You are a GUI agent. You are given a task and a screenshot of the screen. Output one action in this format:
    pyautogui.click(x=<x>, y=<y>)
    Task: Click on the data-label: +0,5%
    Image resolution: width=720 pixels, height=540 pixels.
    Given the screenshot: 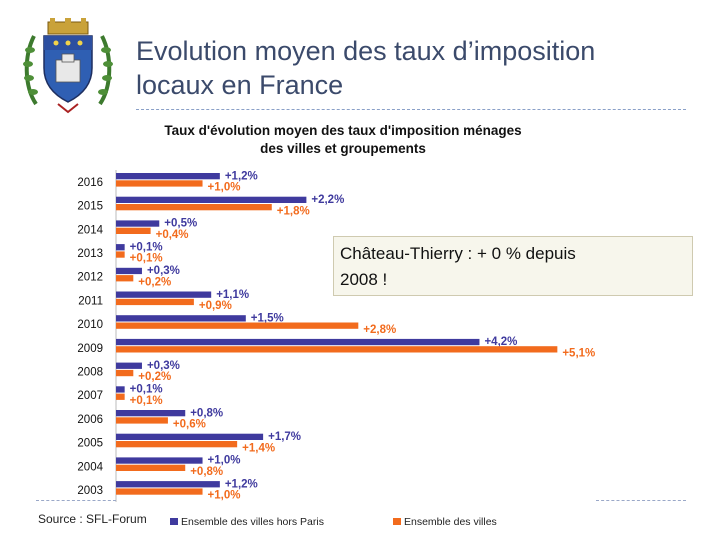 What is the action you would take?
    pyautogui.click(x=180, y=224)
    